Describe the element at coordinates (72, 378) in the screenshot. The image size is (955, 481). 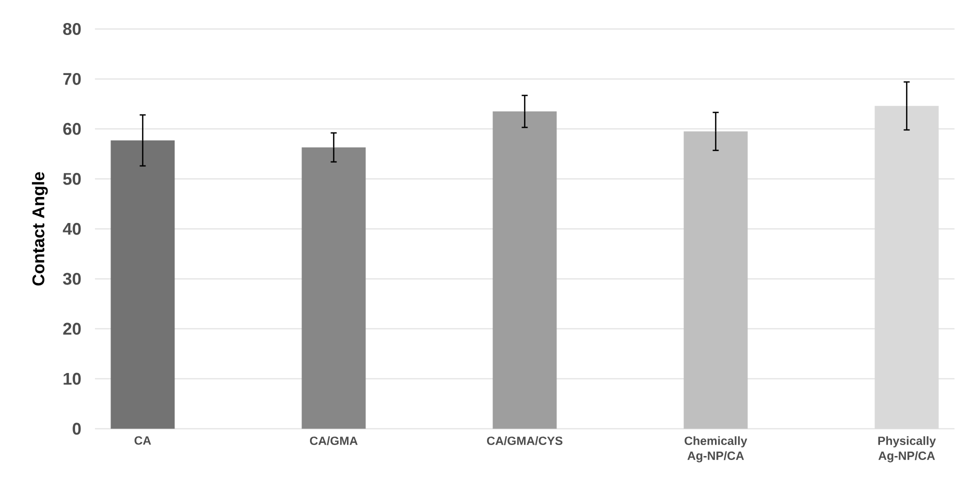
I see `y-tick-label: 10` at that location.